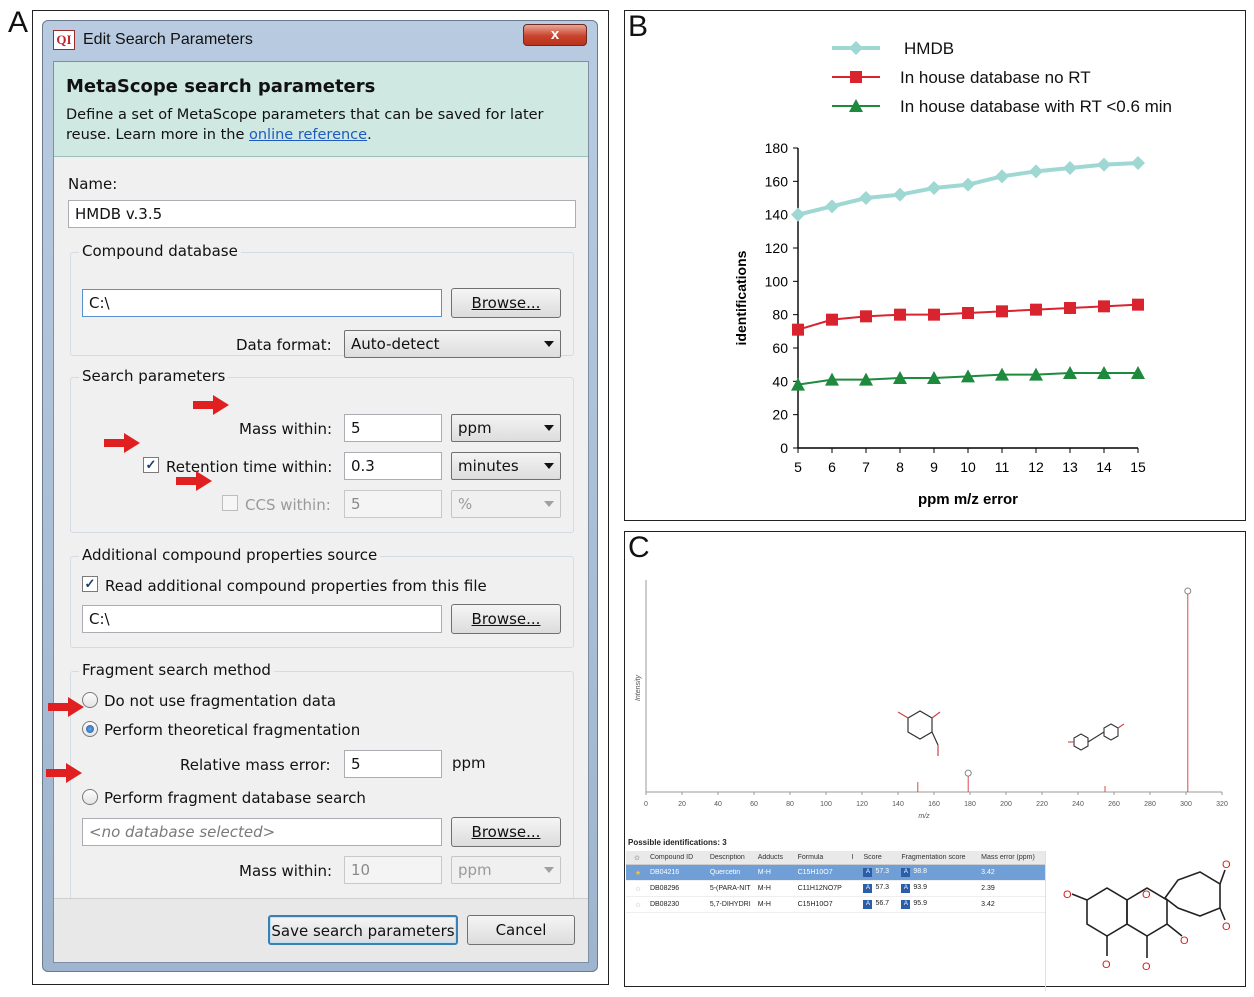 The width and height of the screenshot is (1254, 997). I want to click on y-axis-label: identifications, so click(741, 297).